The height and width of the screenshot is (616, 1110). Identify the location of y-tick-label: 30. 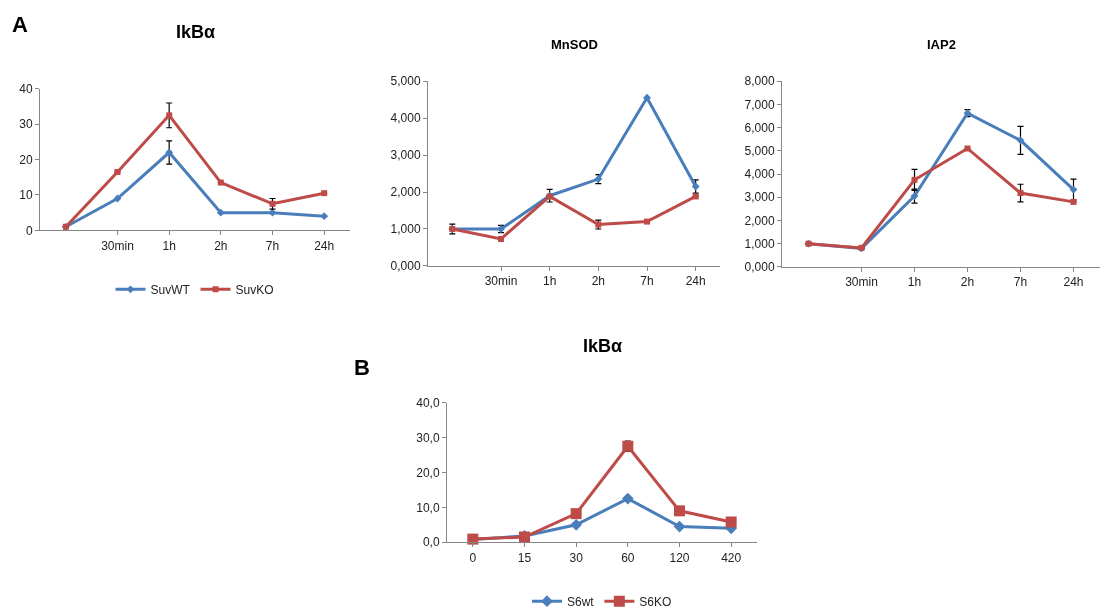
(26, 124).